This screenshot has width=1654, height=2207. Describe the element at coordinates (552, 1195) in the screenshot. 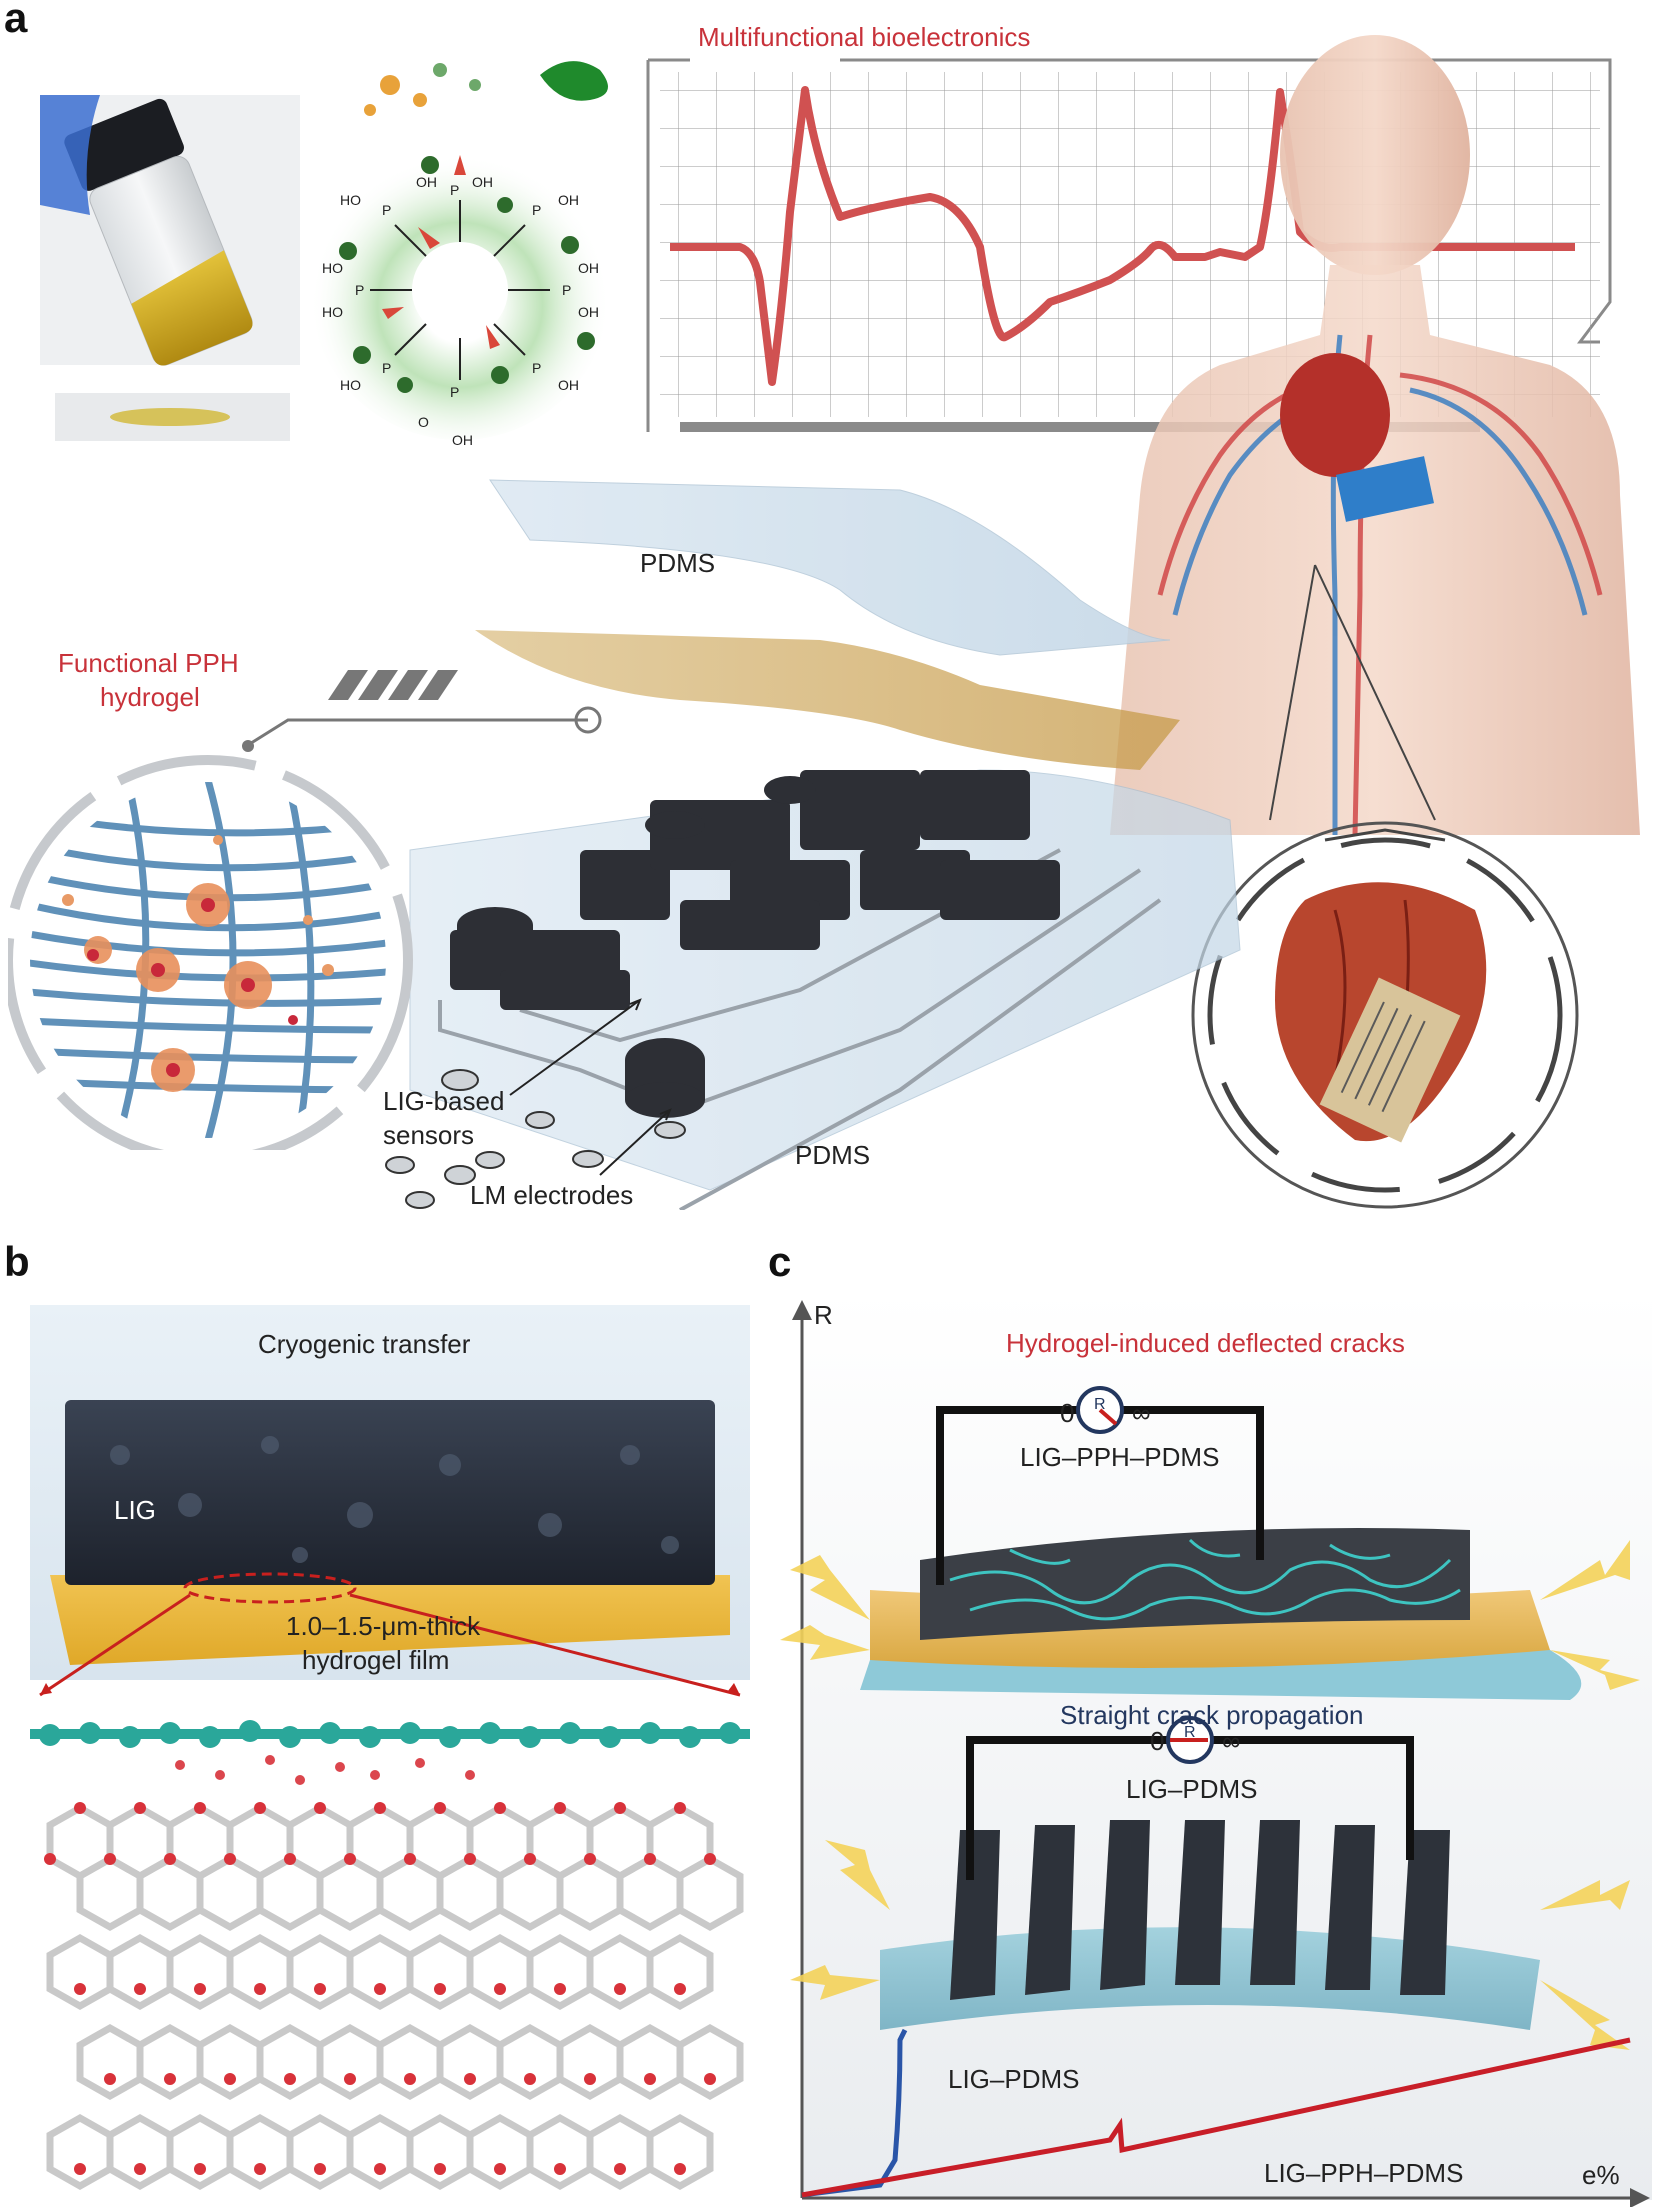

I see `electrodes-label: LM electrodes` at that location.